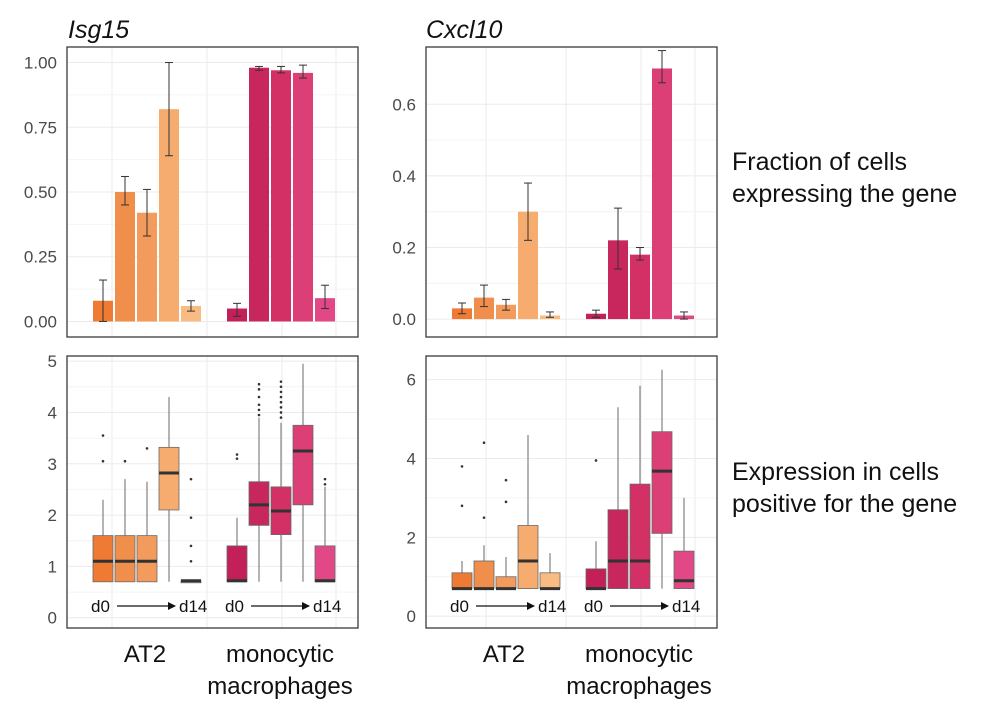  I want to click on gene-title-cxcl10: Cxcl10, so click(464, 30).